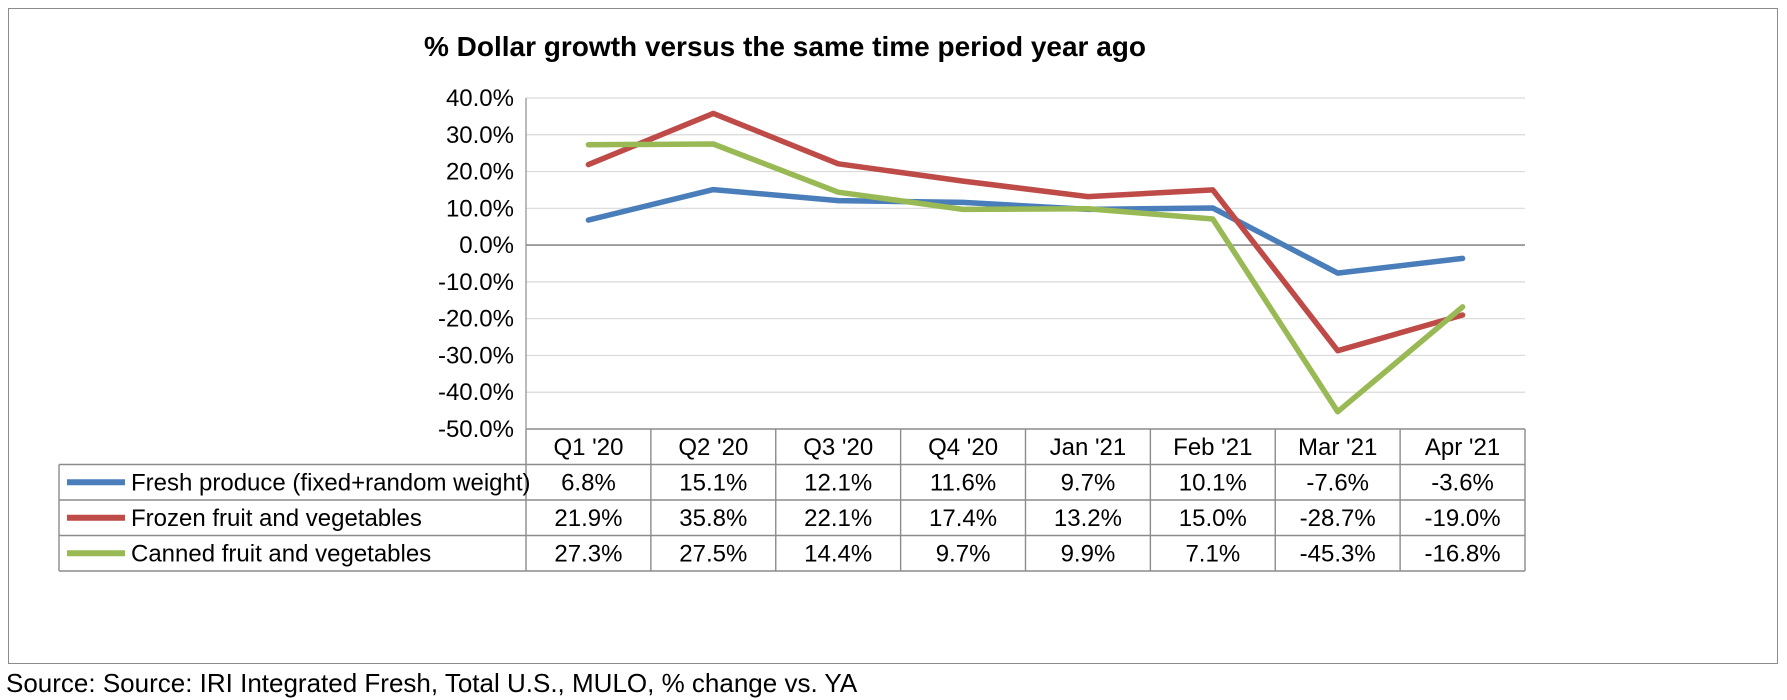  What do you see at coordinates (1088, 447) in the screenshot?
I see `x-category-label: Jan '21` at bounding box center [1088, 447].